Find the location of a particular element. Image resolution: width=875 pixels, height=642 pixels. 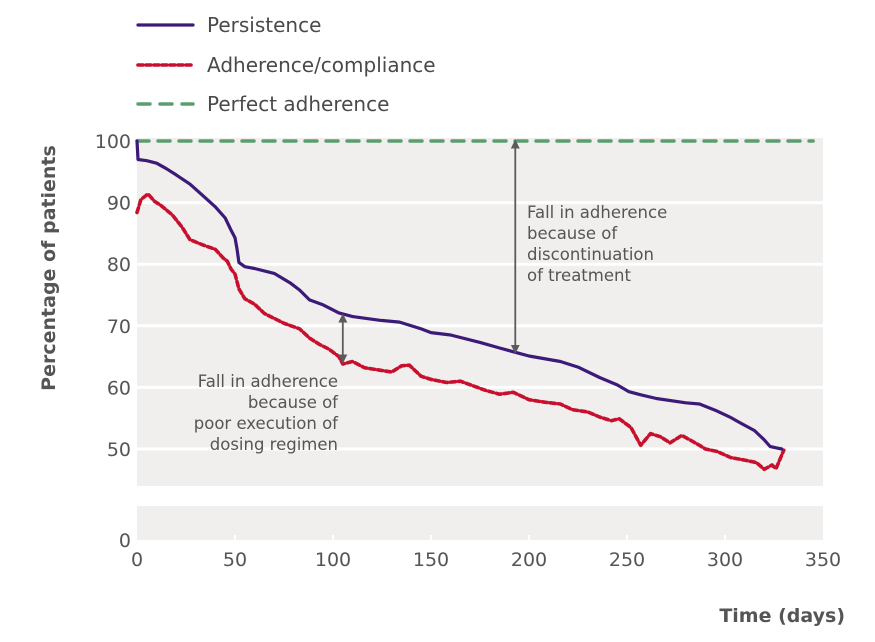

x-tick-label: 350 is located at coordinates (823, 560).